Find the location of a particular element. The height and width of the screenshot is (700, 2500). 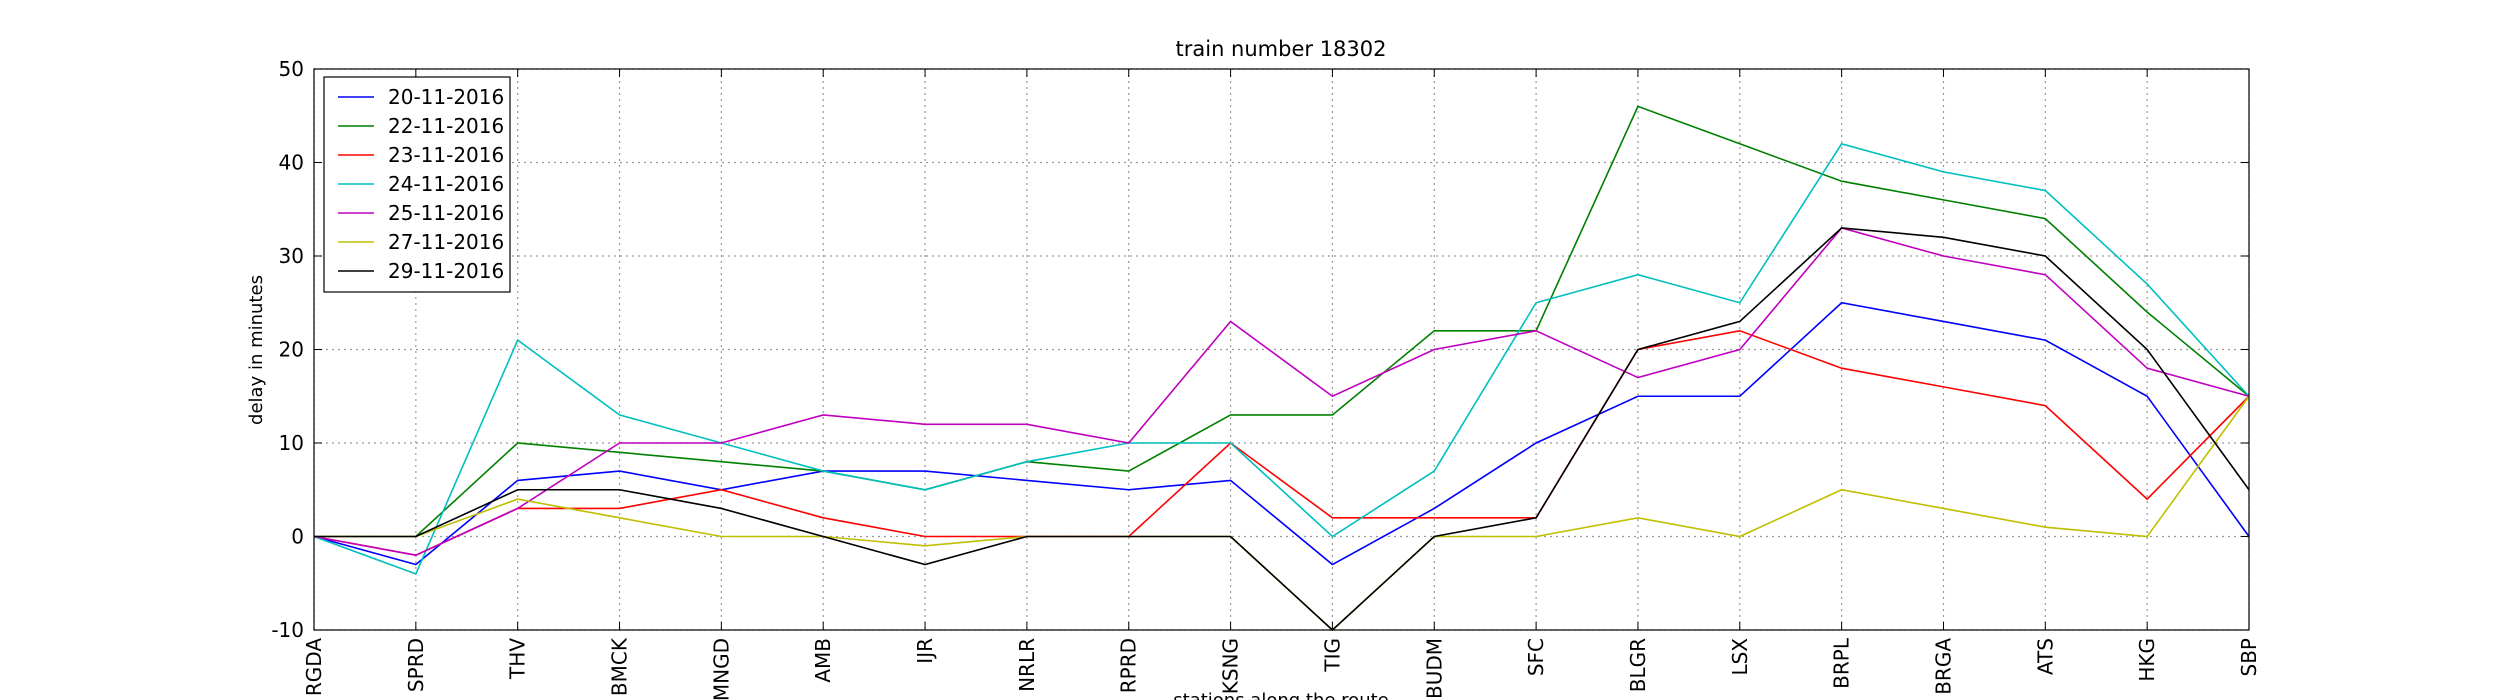

x-tick-label: AMB is located at coordinates (823, 660).